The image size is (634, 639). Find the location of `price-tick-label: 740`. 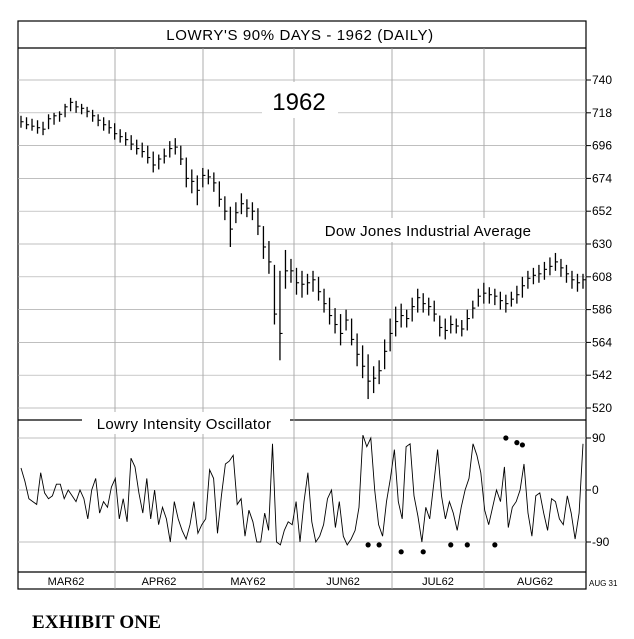

price-tick-label: 740 is located at coordinates (602, 80).